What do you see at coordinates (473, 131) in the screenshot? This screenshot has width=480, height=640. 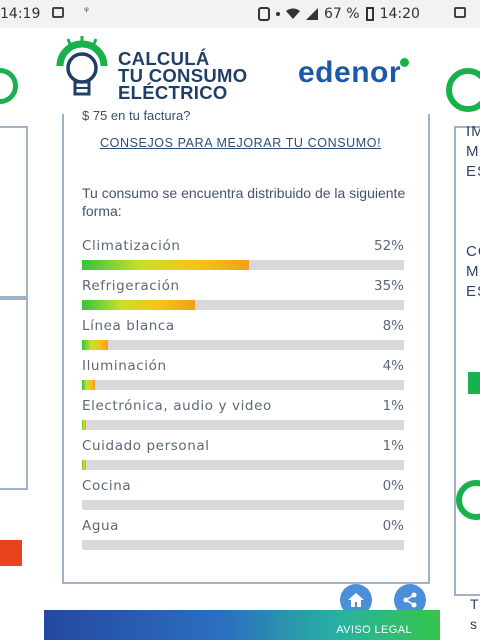 I see `peek-text-line: IM` at bounding box center [473, 131].